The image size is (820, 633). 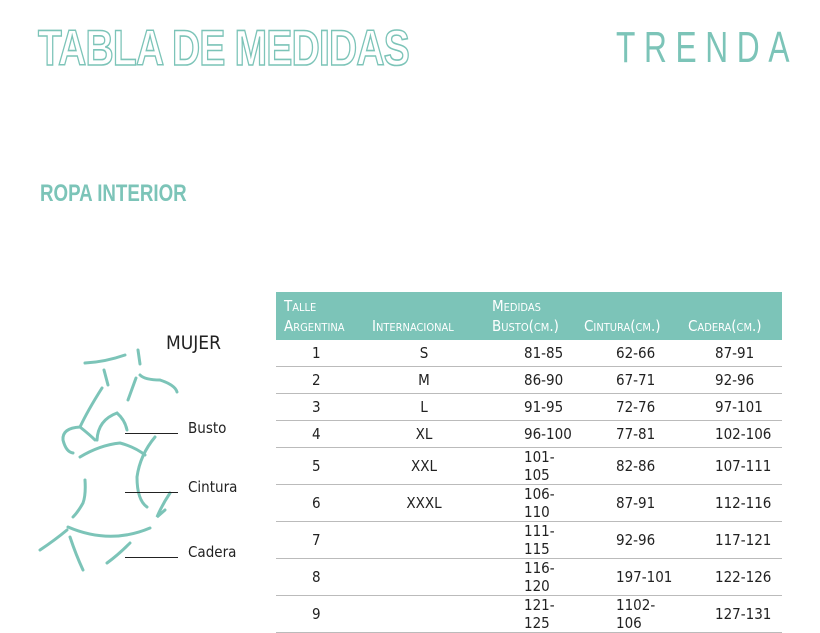 What do you see at coordinates (320, 434) in the screenshot?
I see `table-cell: 4` at bounding box center [320, 434].